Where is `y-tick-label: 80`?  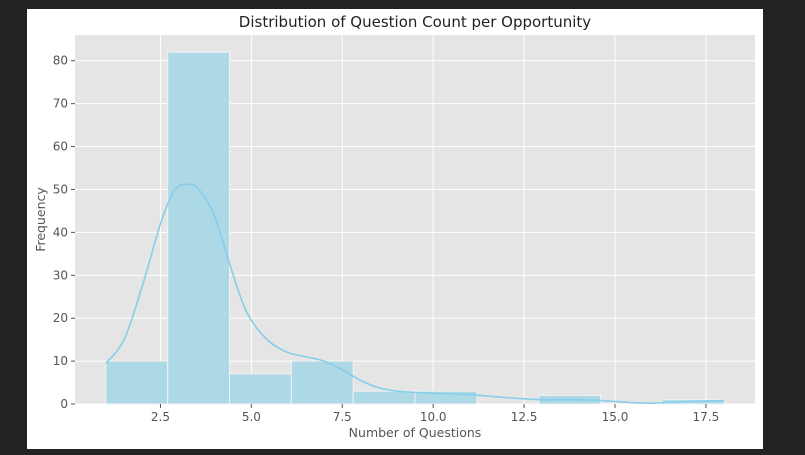 y-tick-label: 80 is located at coordinates (60, 61).